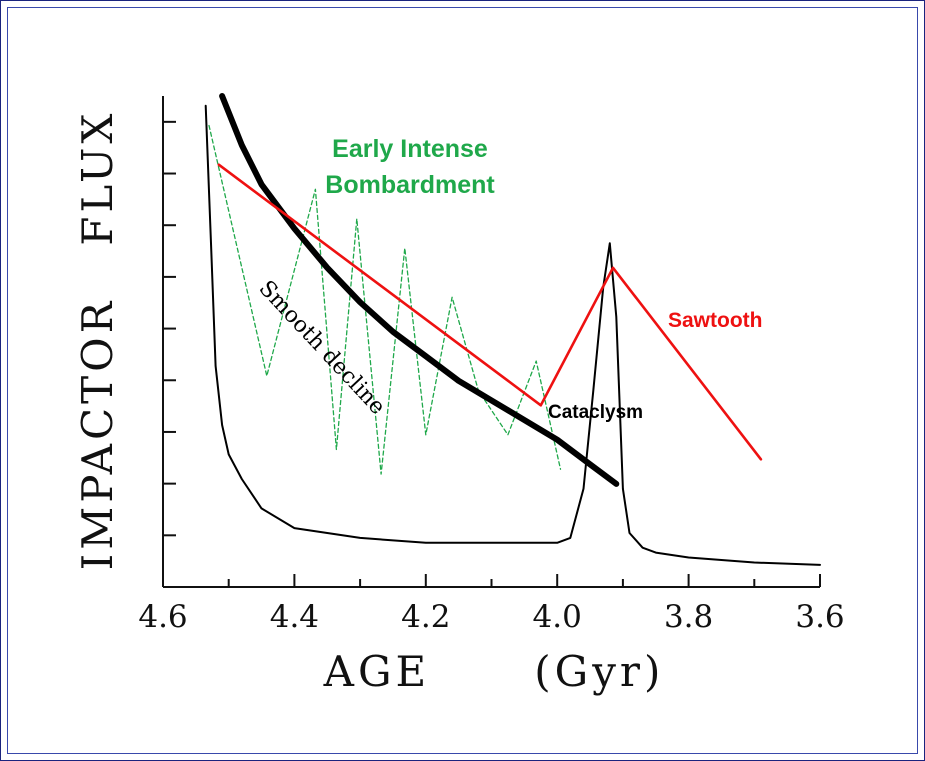  I want to click on x-tick-label: 4.2, so click(425, 617).